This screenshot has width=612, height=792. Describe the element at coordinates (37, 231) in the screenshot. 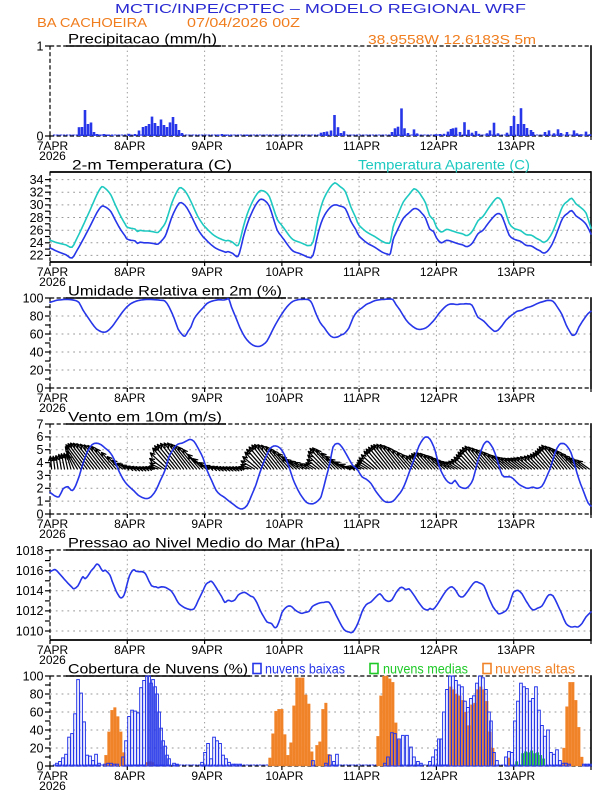

I see `svg-text: 26` at that location.